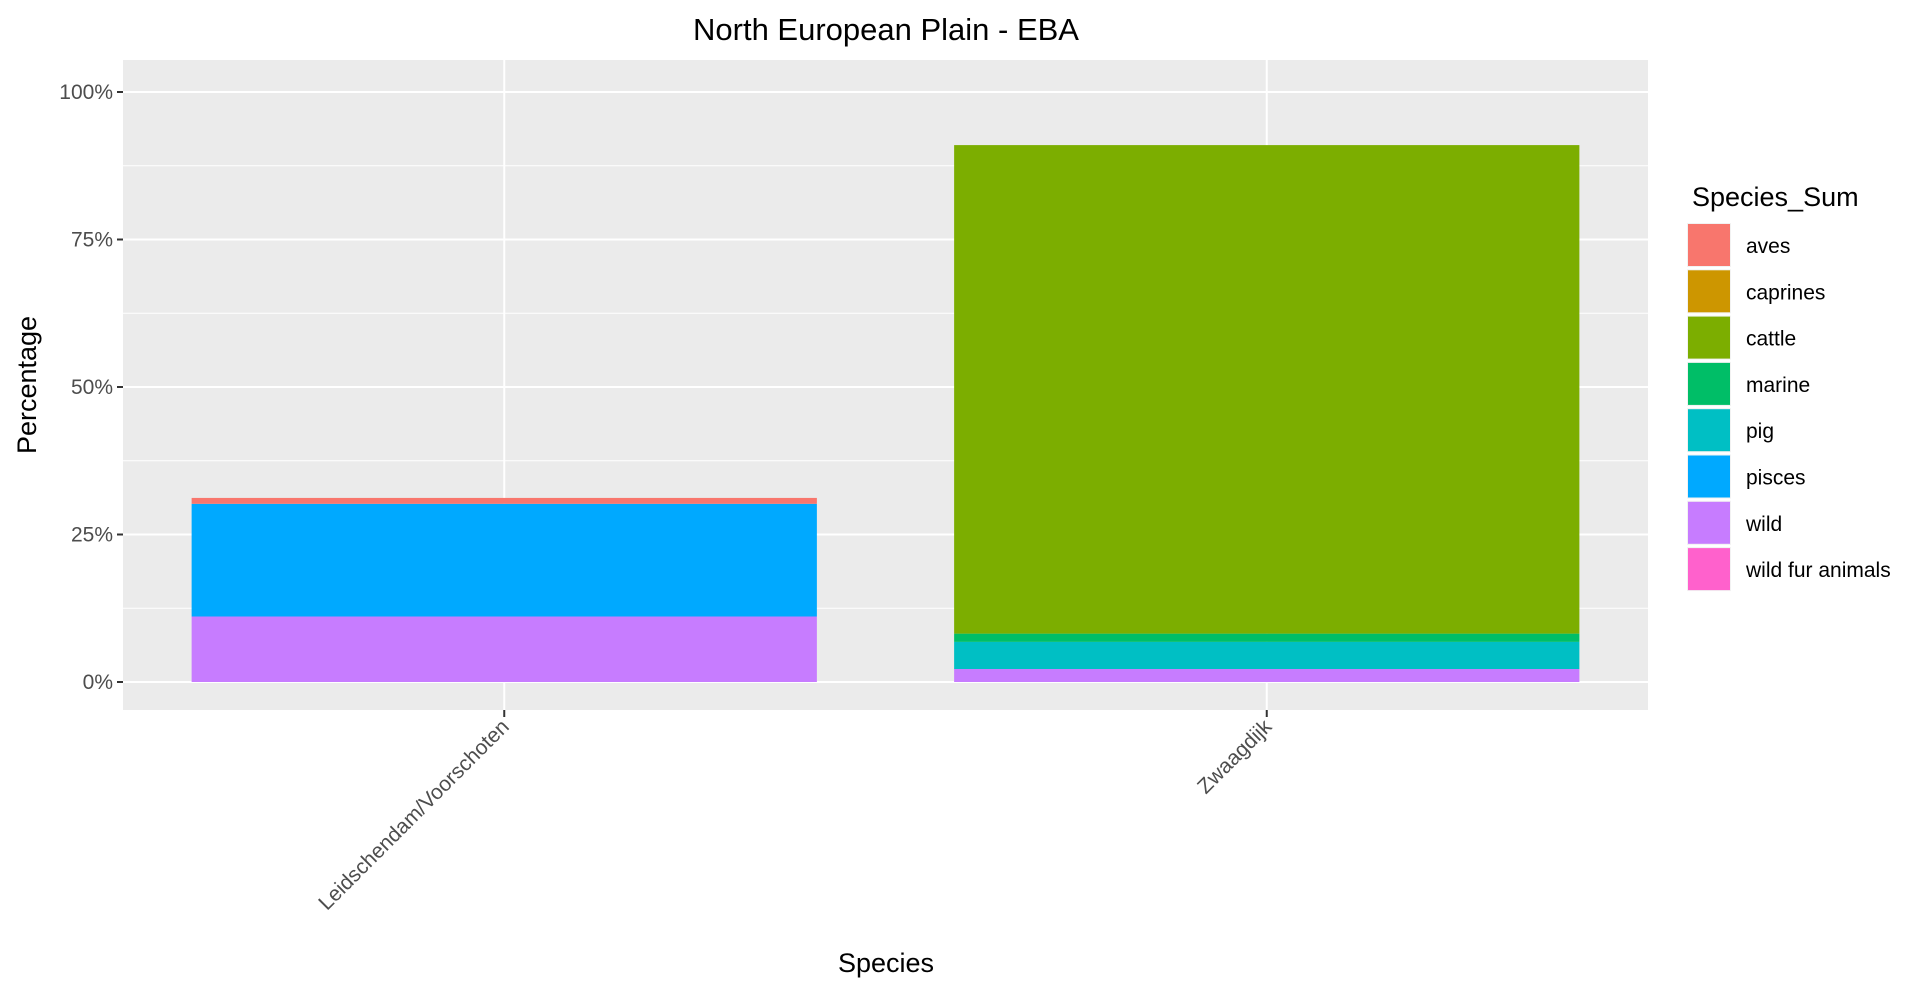  I want to click on y-axis: 0% 25% 50% 75% 100%, so click(91, 387).